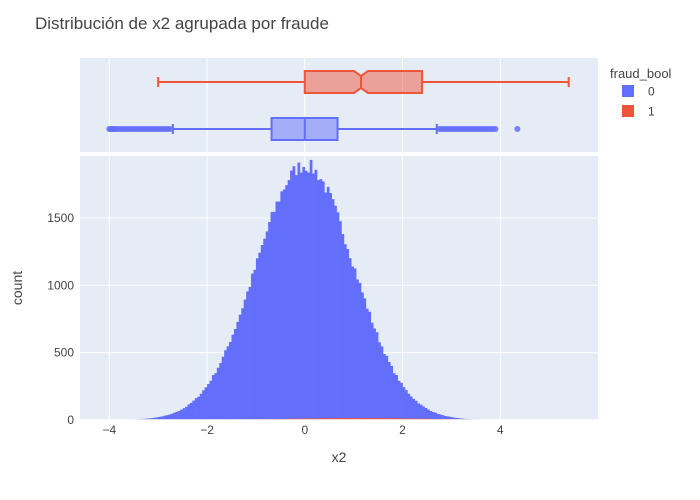  Describe the element at coordinates (182, 23) in the screenshot. I see `chart-title: Distribución de x2 agrupada por fraude` at that location.